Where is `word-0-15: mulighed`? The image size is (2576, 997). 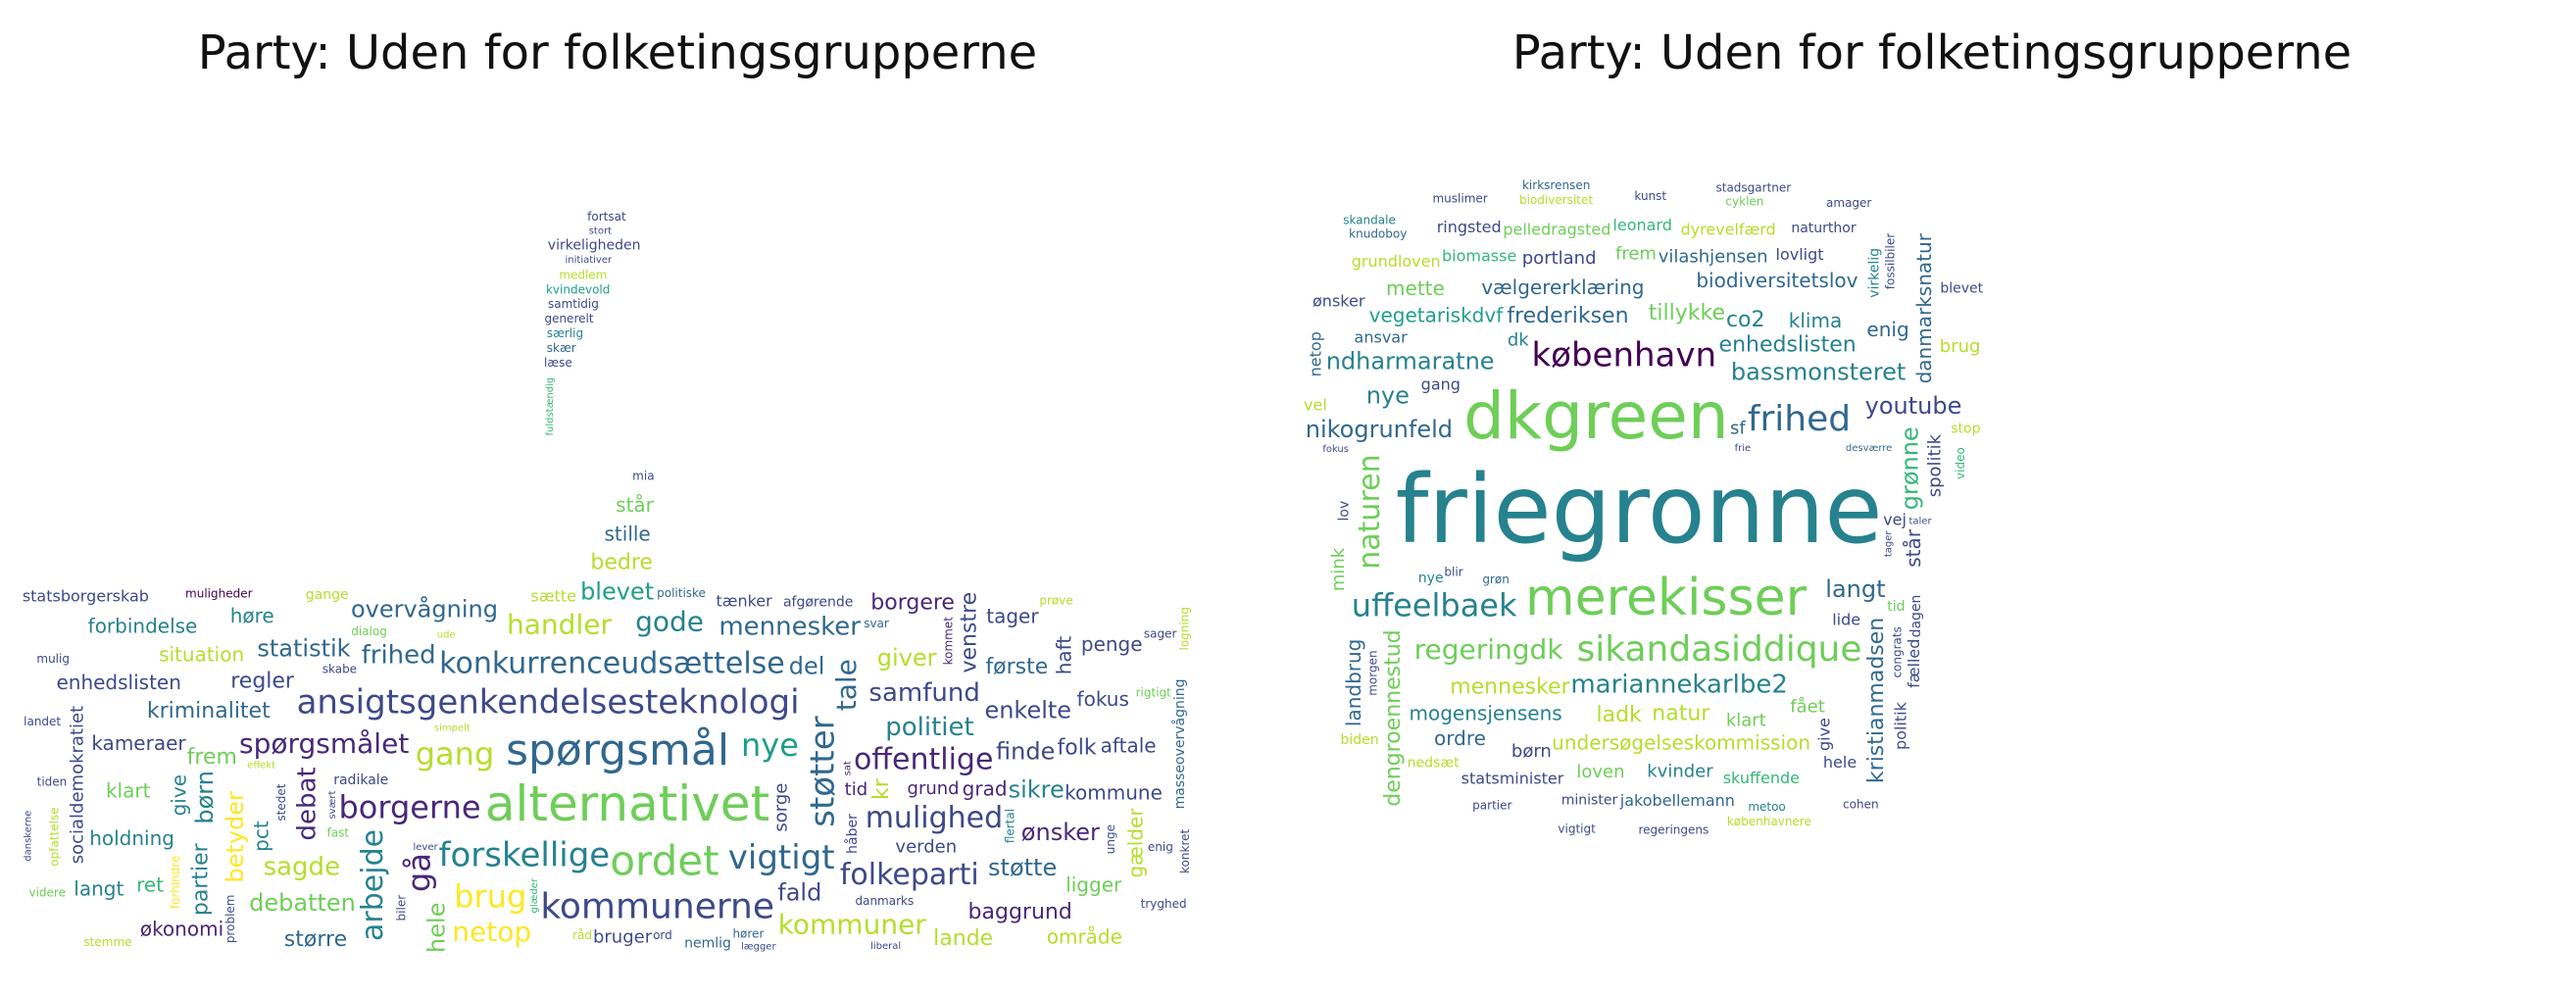
word-0-15: mulighed is located at coordinates (934, 818).